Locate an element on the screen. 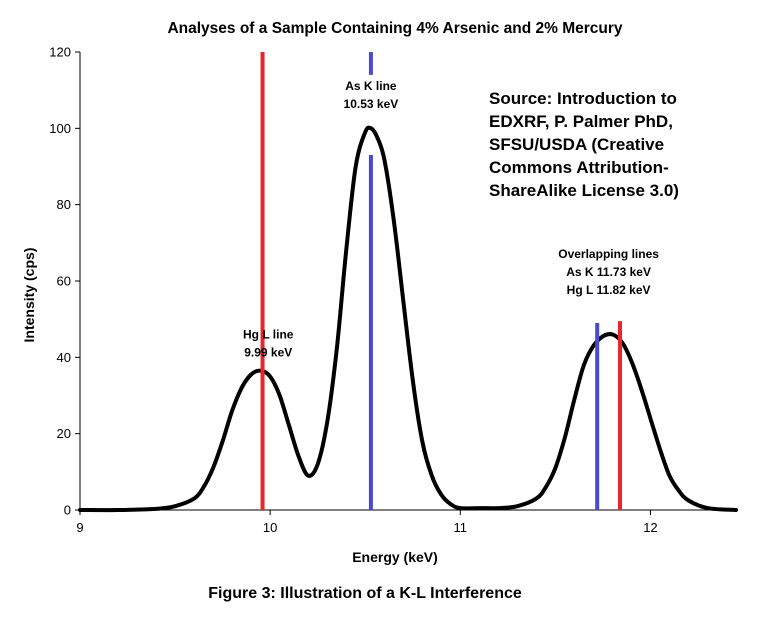 This screenshot has width=784, height=626. annotation-label: As K line is located at coordinates (371, 86).